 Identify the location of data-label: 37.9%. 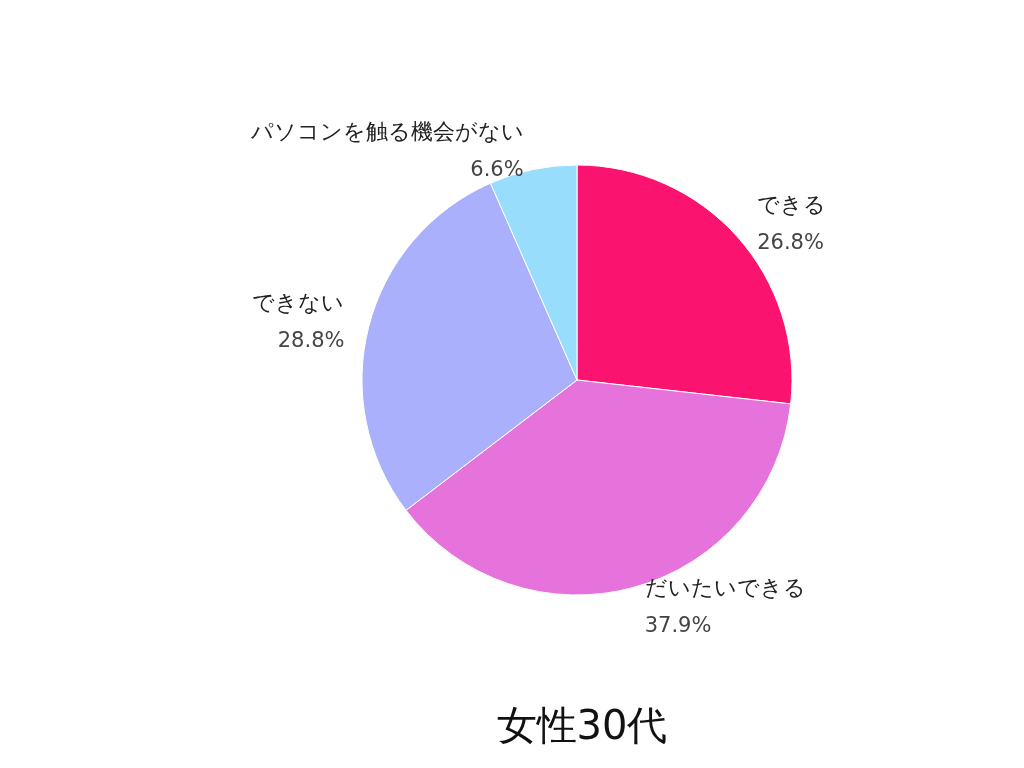
(678, 625).